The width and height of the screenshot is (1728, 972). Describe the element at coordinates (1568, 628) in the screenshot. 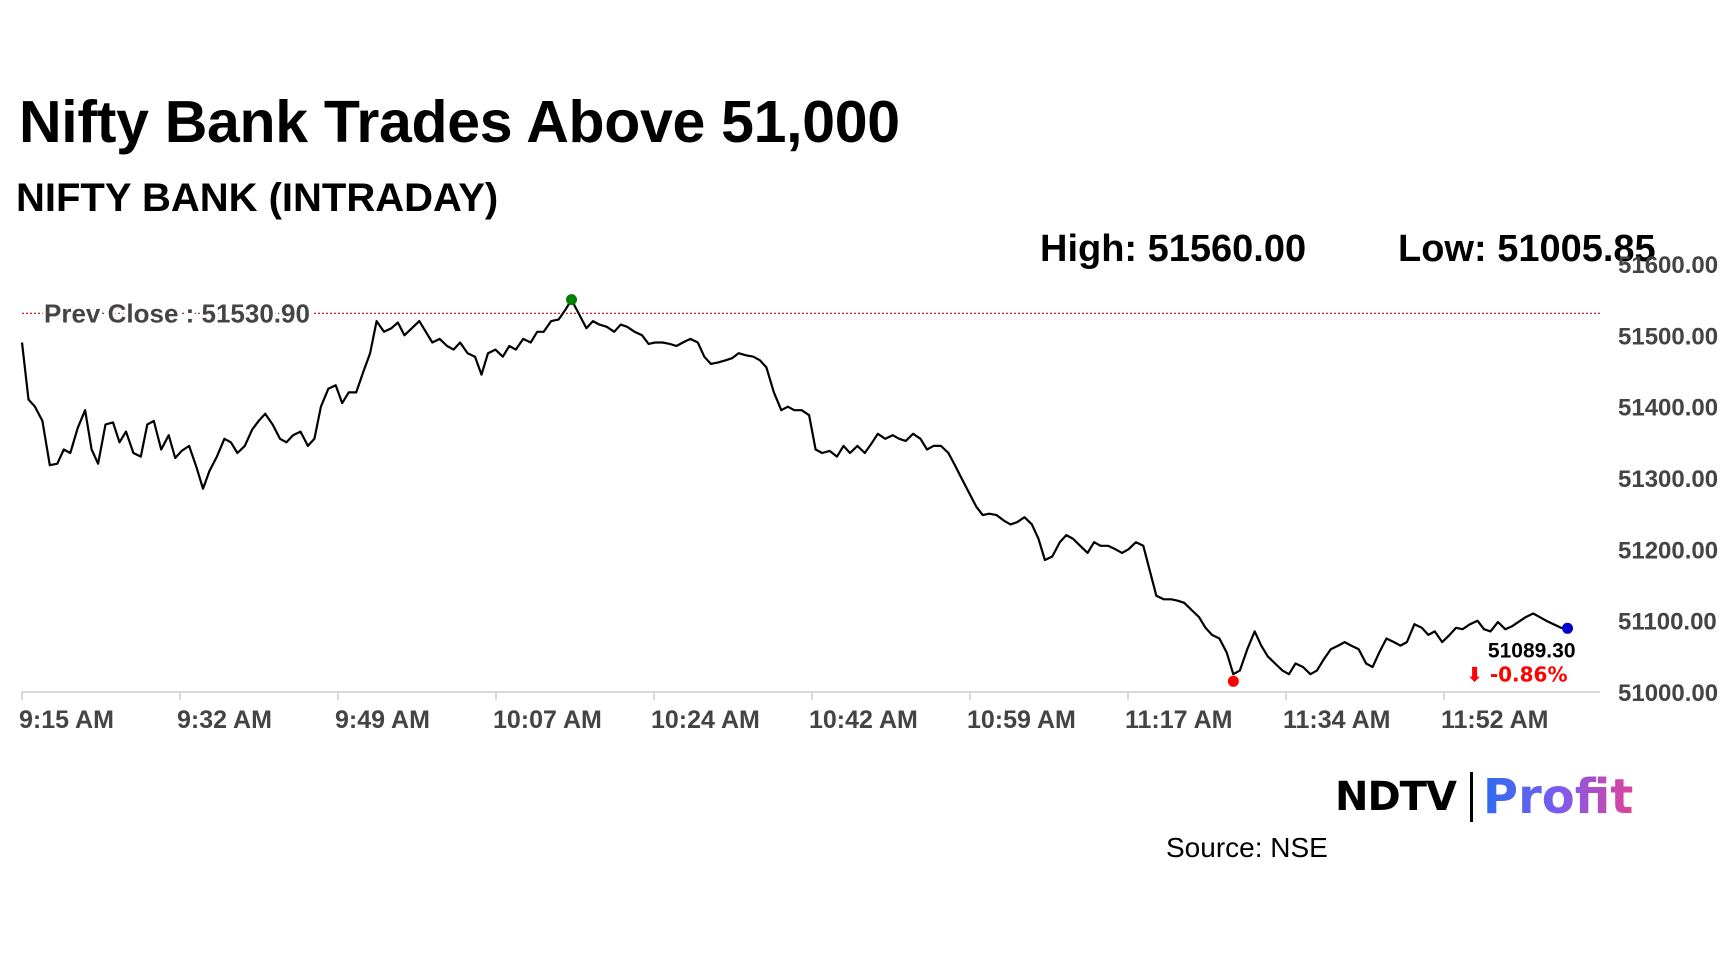

I see `last-point-marker` at that location.